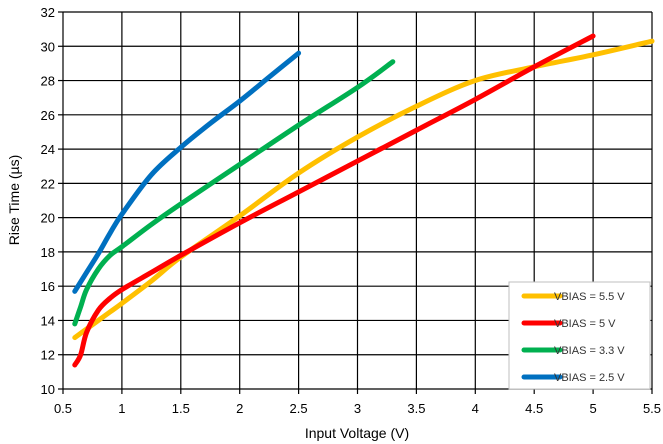 The image size is (663, 444). Describe the element at coordinates (48, 115) in the screenshot. I see `y-tick-label: 26` at that location.